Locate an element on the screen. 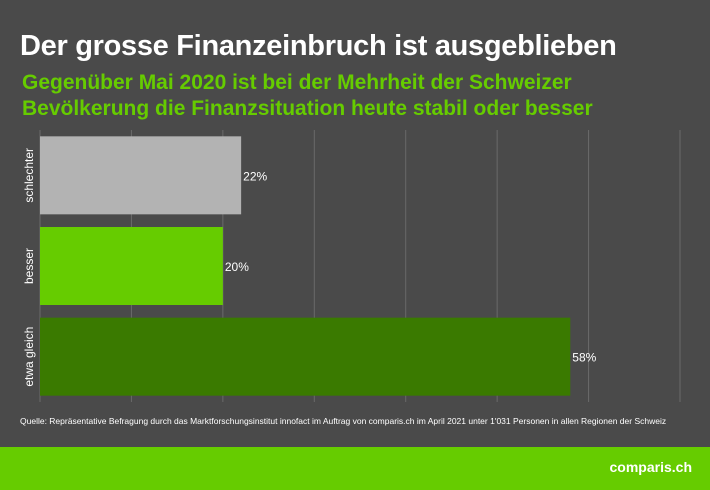 This screenshot has height=490, width=710. data-label: 58% is located at coordinates (584, 358).